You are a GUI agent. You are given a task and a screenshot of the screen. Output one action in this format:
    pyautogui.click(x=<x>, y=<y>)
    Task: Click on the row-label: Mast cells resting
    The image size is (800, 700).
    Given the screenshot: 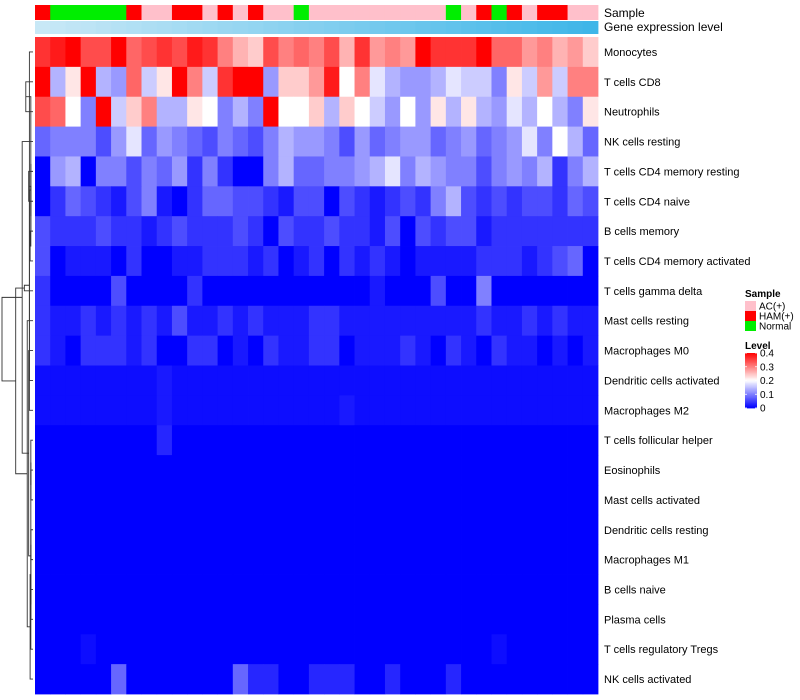 What is the action you would take?
    pyautogui.click(x=646, y=322)
    